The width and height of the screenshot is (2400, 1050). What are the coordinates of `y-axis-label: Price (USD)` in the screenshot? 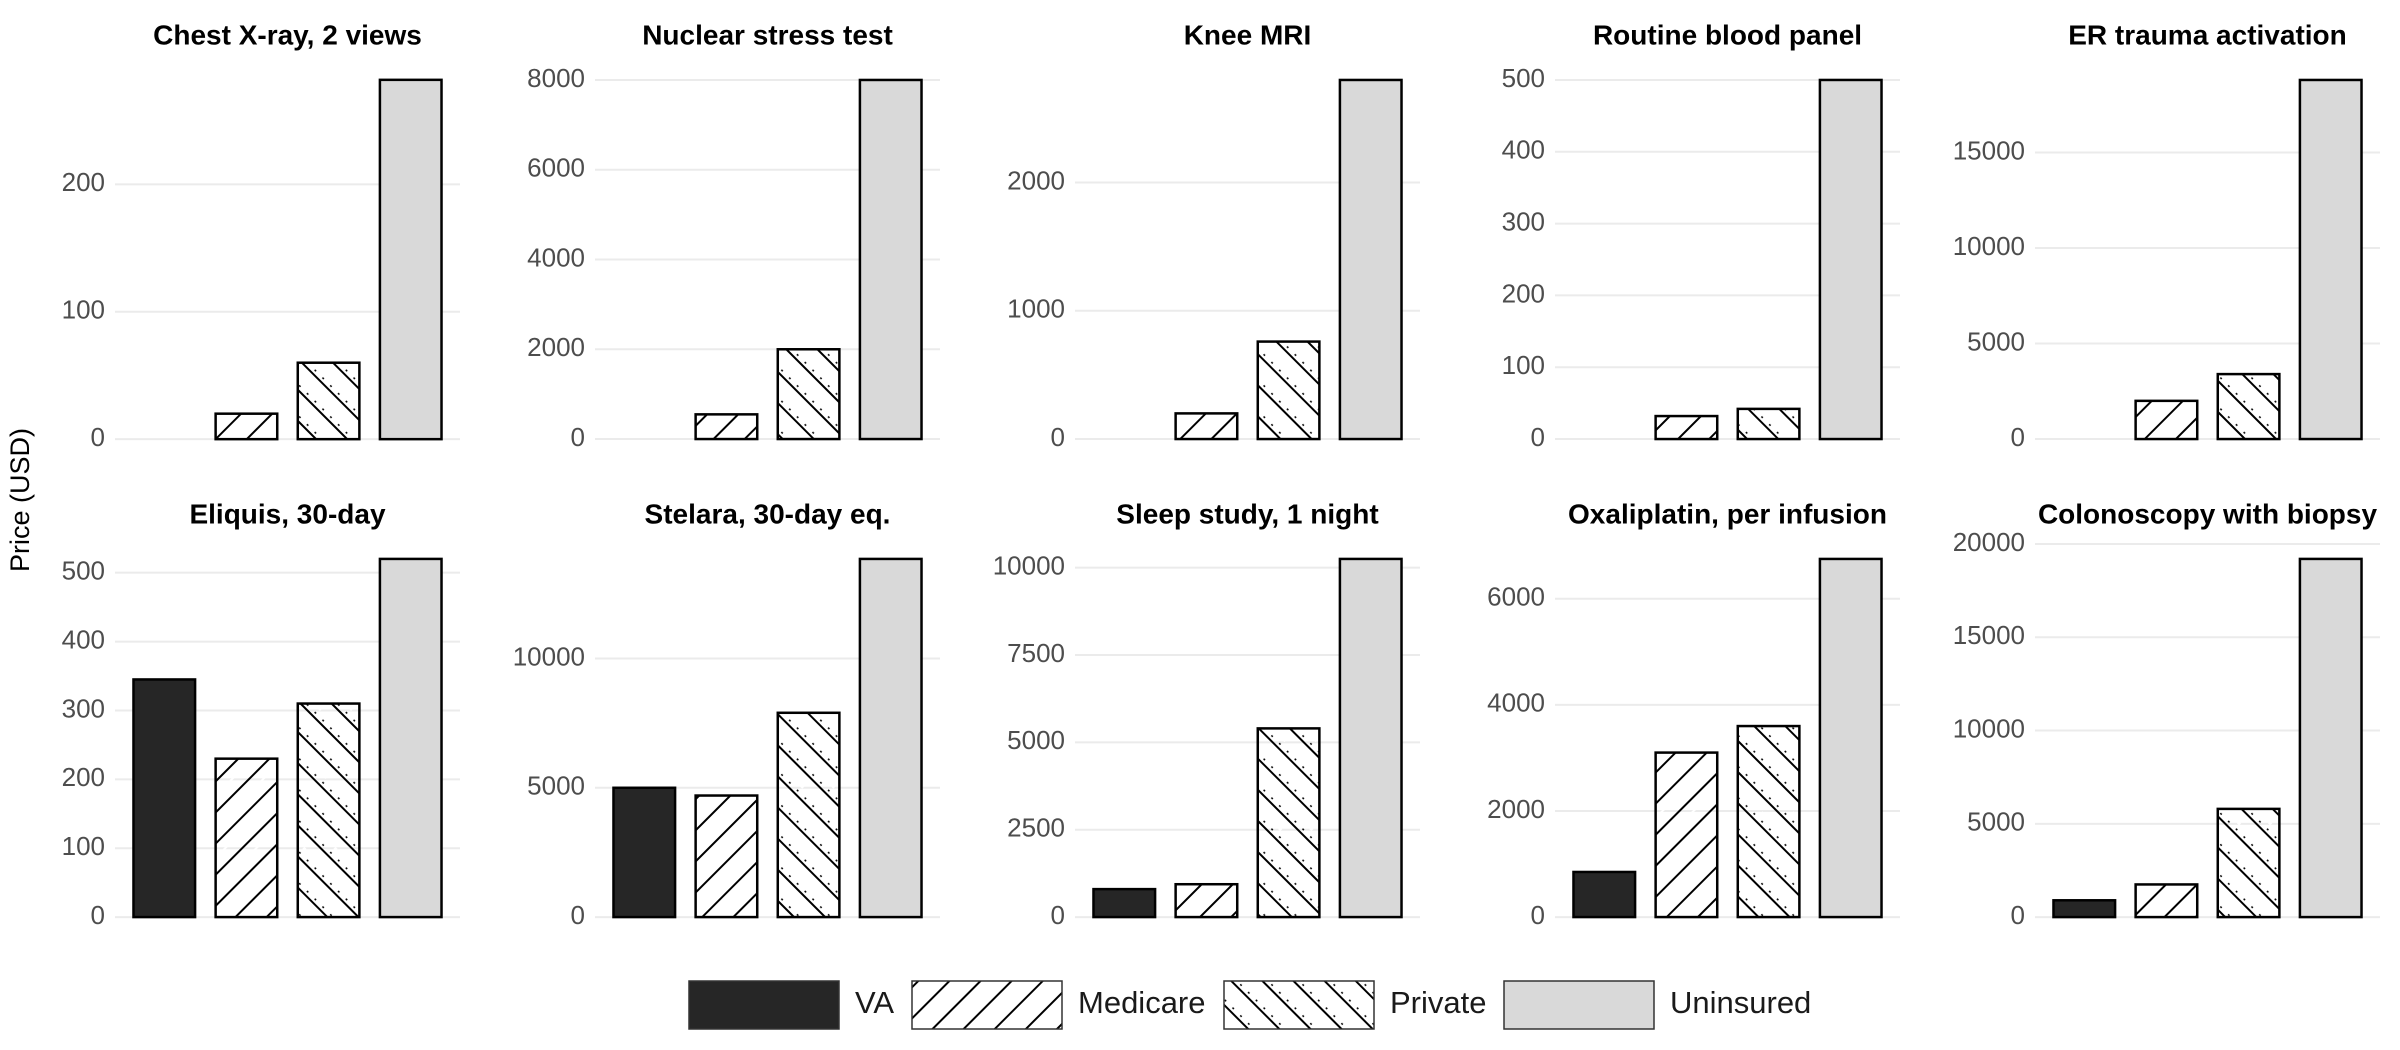 It's located at (20, 500).